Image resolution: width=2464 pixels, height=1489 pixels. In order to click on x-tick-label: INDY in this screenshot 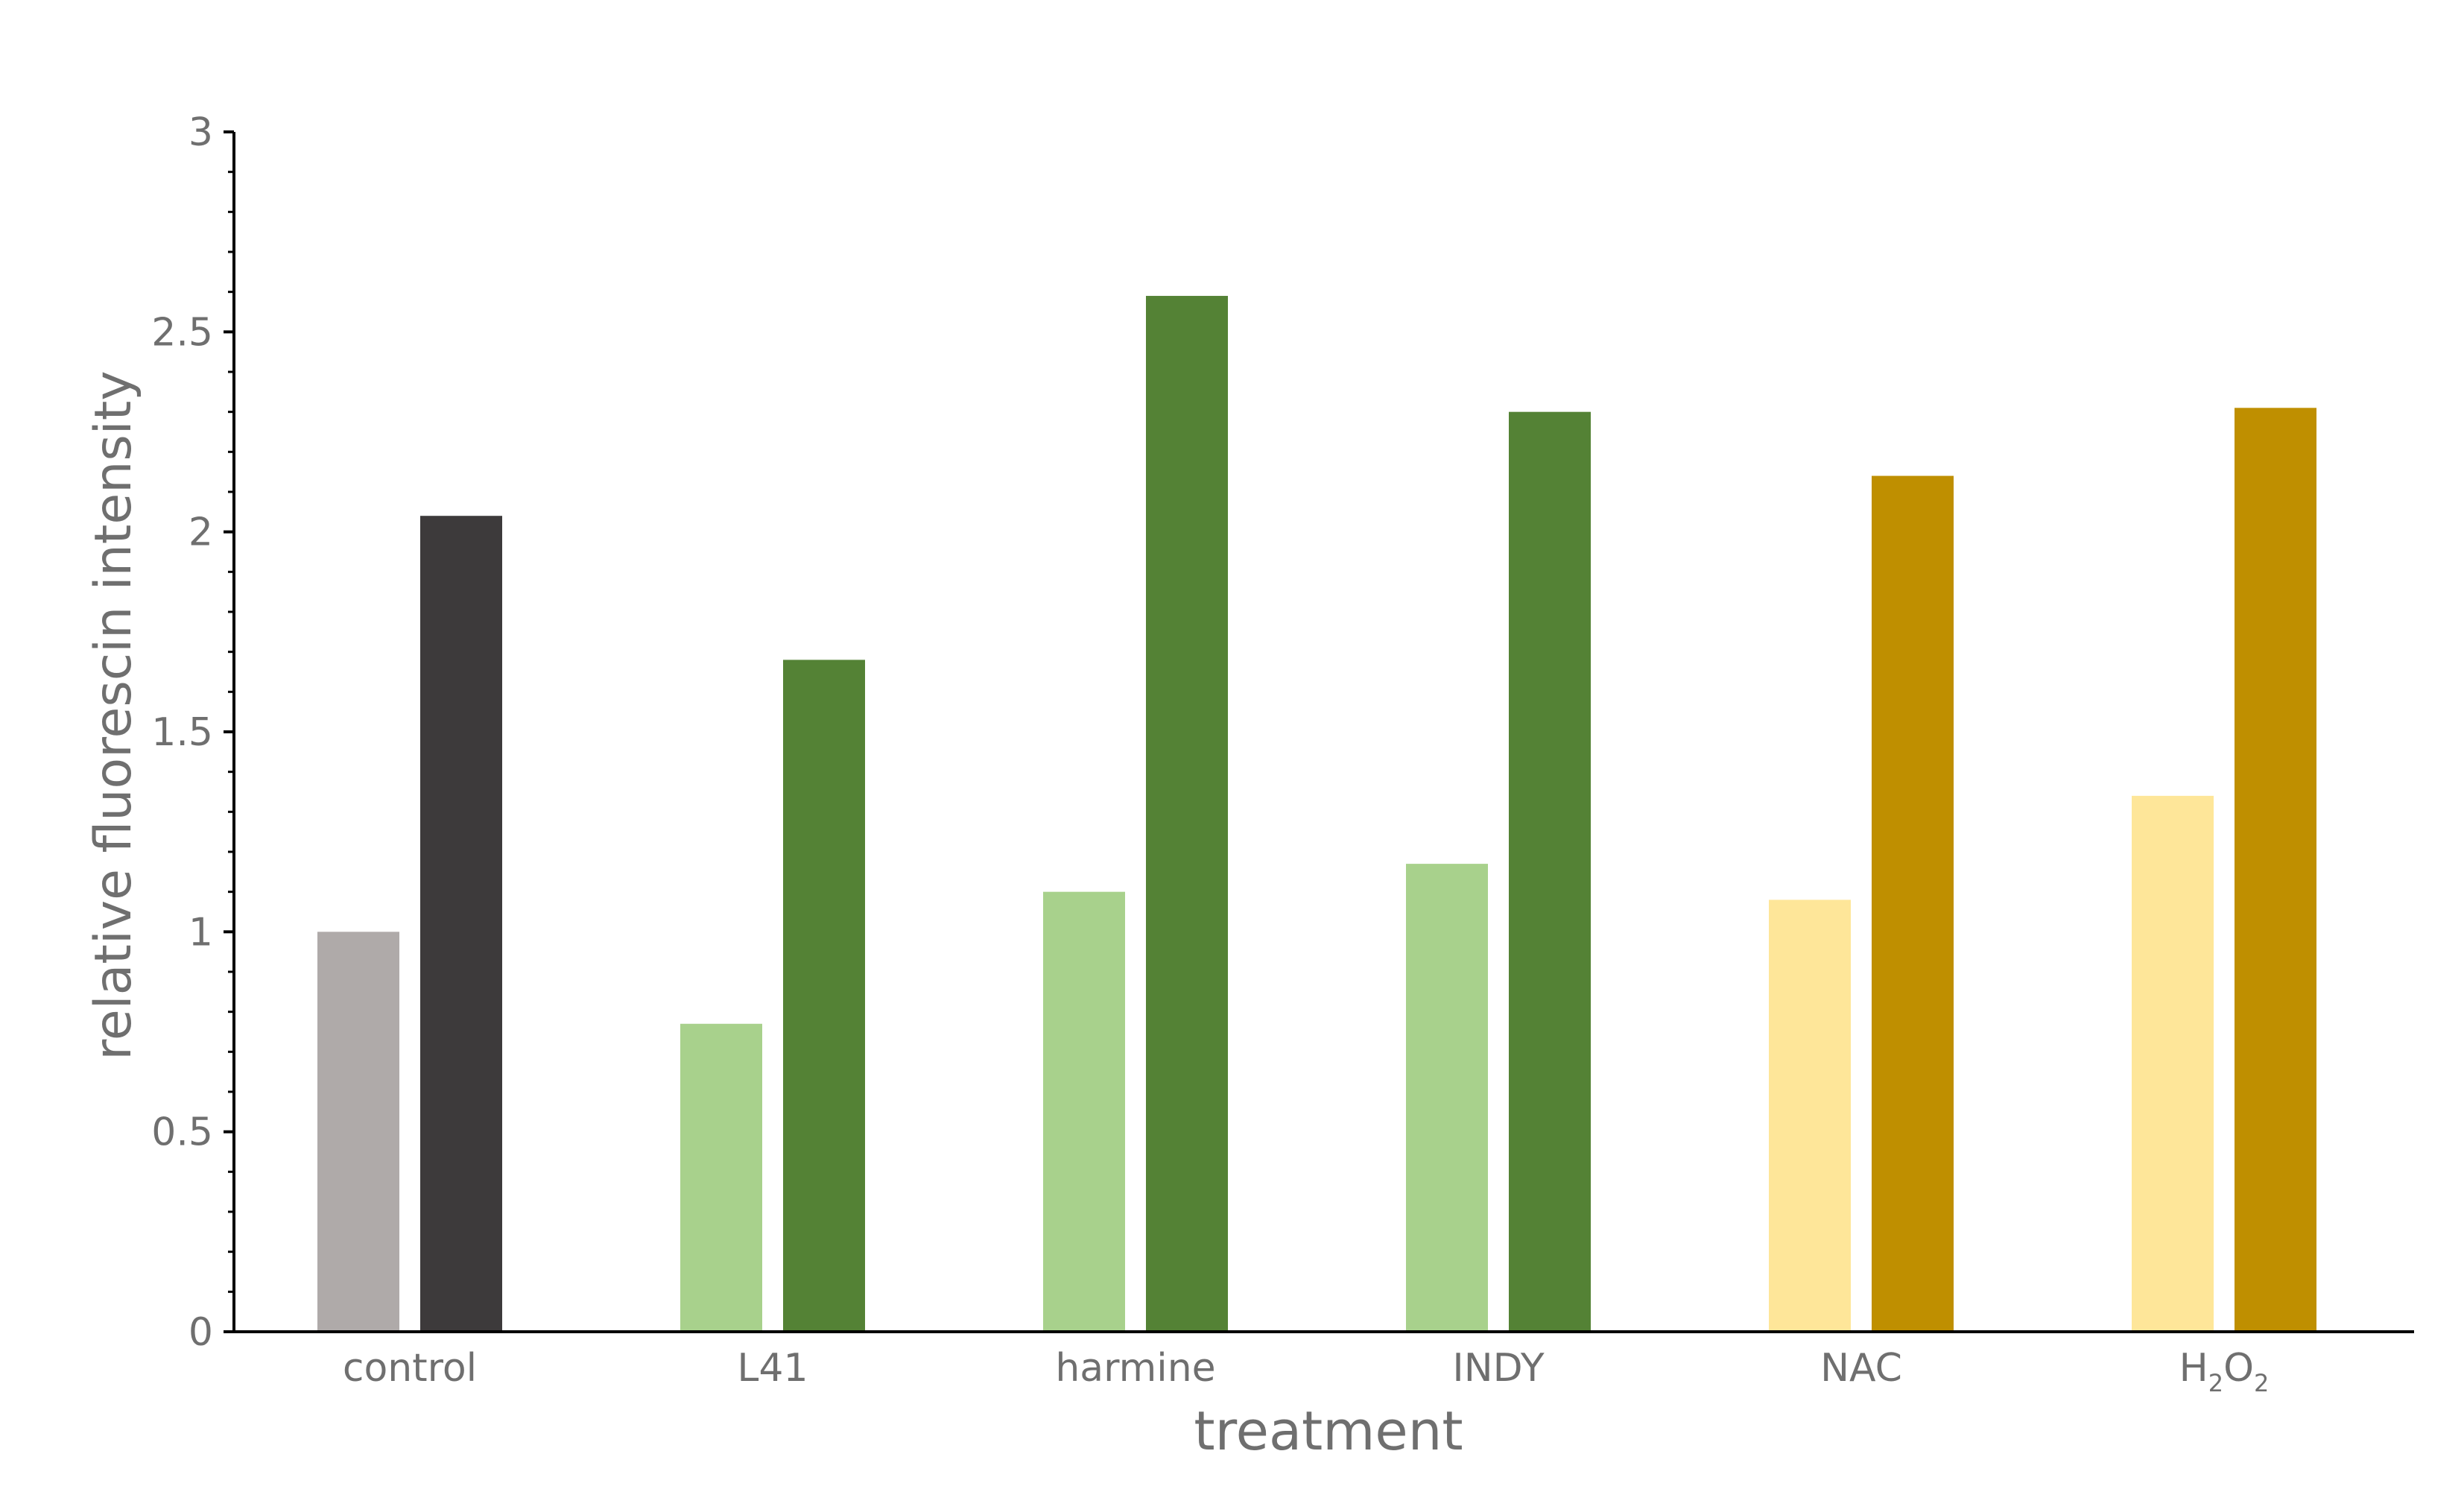, I will do `click(1498, 1369)`.